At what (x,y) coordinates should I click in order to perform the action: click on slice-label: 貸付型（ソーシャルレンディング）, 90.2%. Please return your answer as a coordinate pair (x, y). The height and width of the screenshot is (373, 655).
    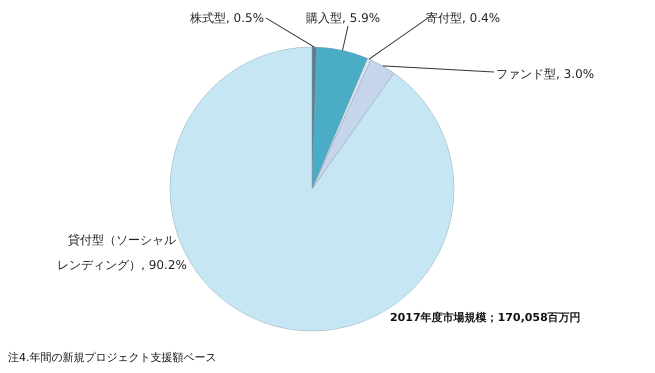
    Looking at the image, I should click on (122, 252).